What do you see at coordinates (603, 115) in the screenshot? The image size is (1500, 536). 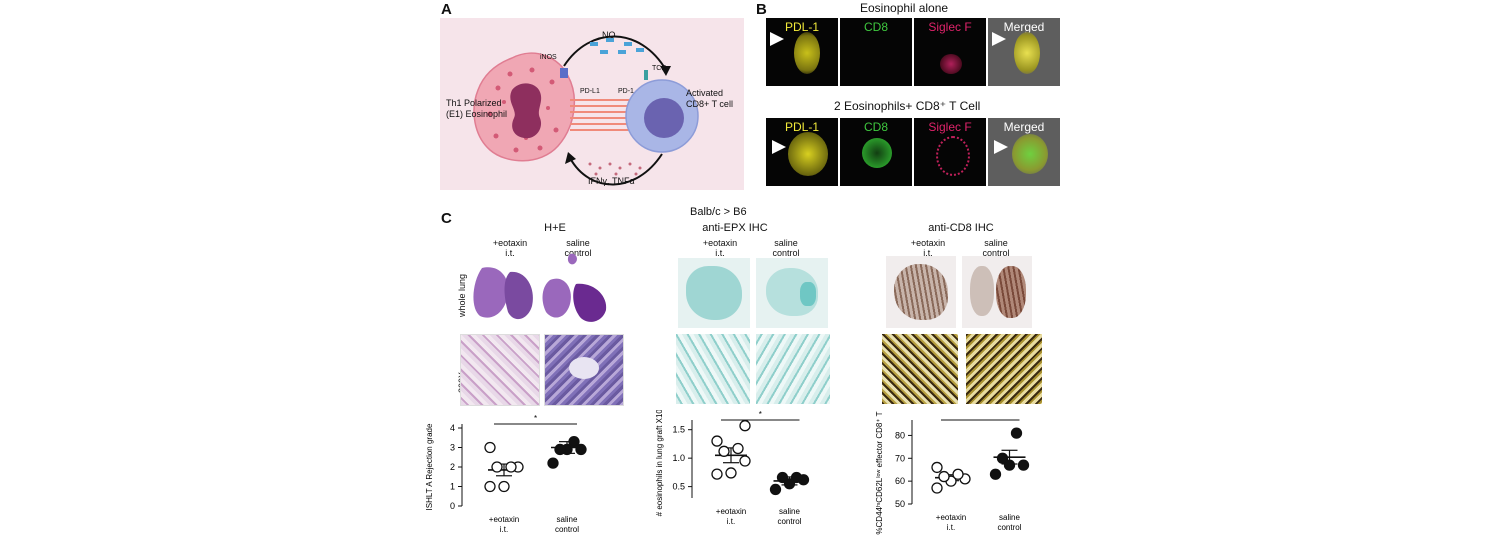 I see `pdl1-pd1-bonds` at bounding box center [603, 115].